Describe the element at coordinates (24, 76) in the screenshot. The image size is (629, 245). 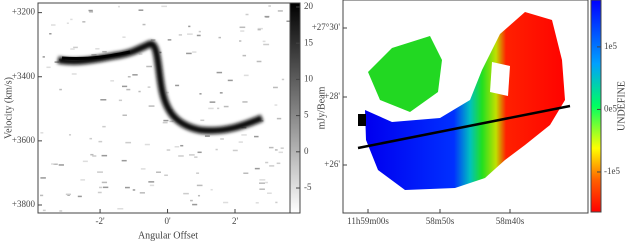
I see `y-tick-label: +3400` at that location.